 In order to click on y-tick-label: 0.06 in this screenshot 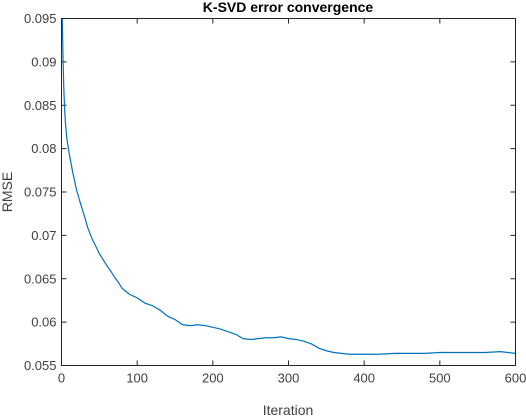, I will do `click(43, 322)`.